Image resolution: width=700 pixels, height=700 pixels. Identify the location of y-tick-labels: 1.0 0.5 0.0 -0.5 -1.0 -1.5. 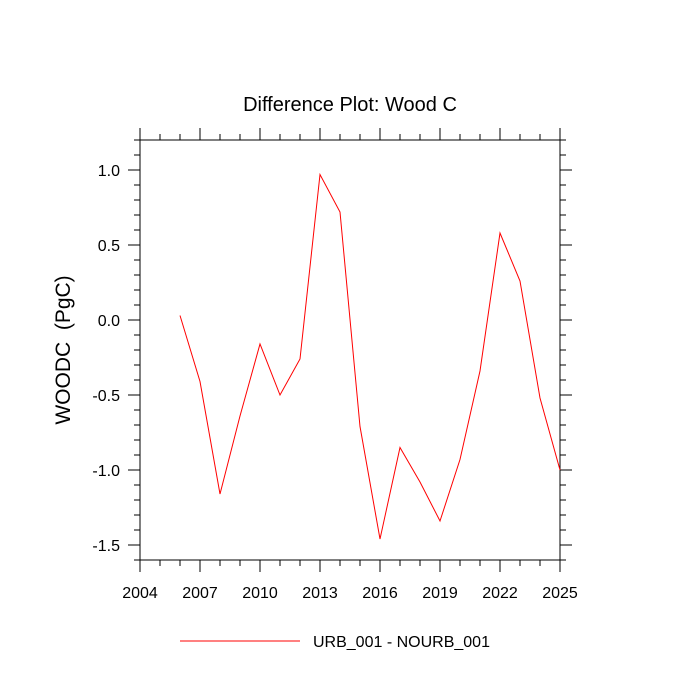
(106, 359).